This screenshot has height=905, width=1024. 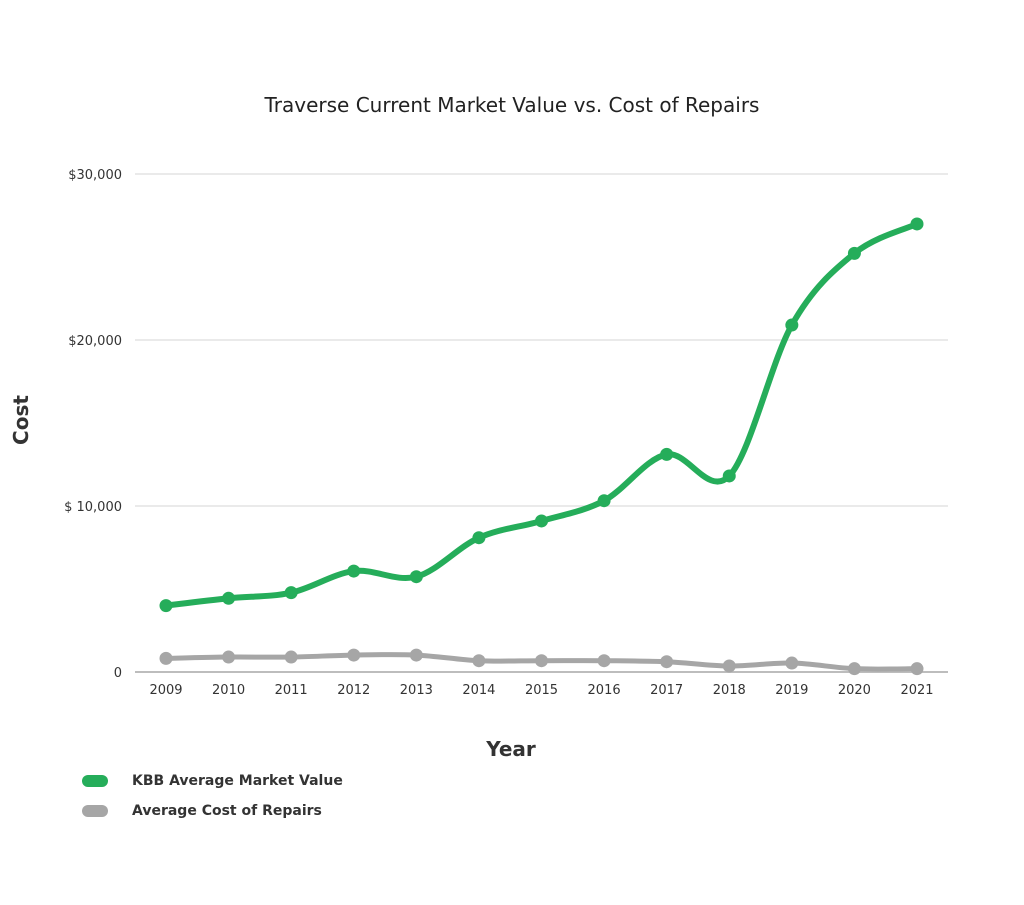 I want to click on legend-item-repairs: Average Cost of Repairs, so click(x=212, y=811).